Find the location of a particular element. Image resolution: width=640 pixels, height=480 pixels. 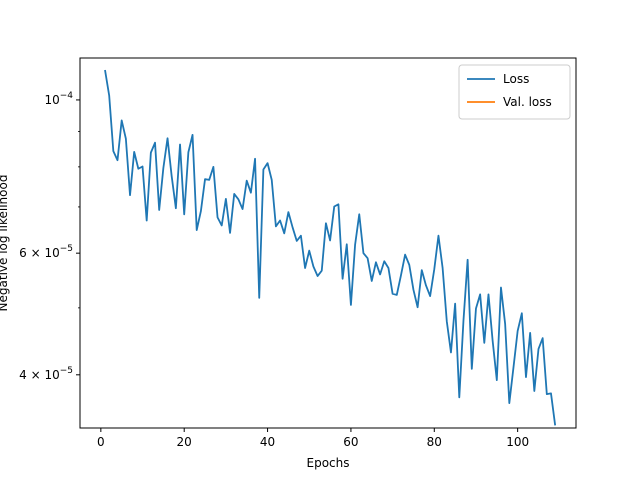

y-tick-label: 10−4 is located at coordinates (58, 99).